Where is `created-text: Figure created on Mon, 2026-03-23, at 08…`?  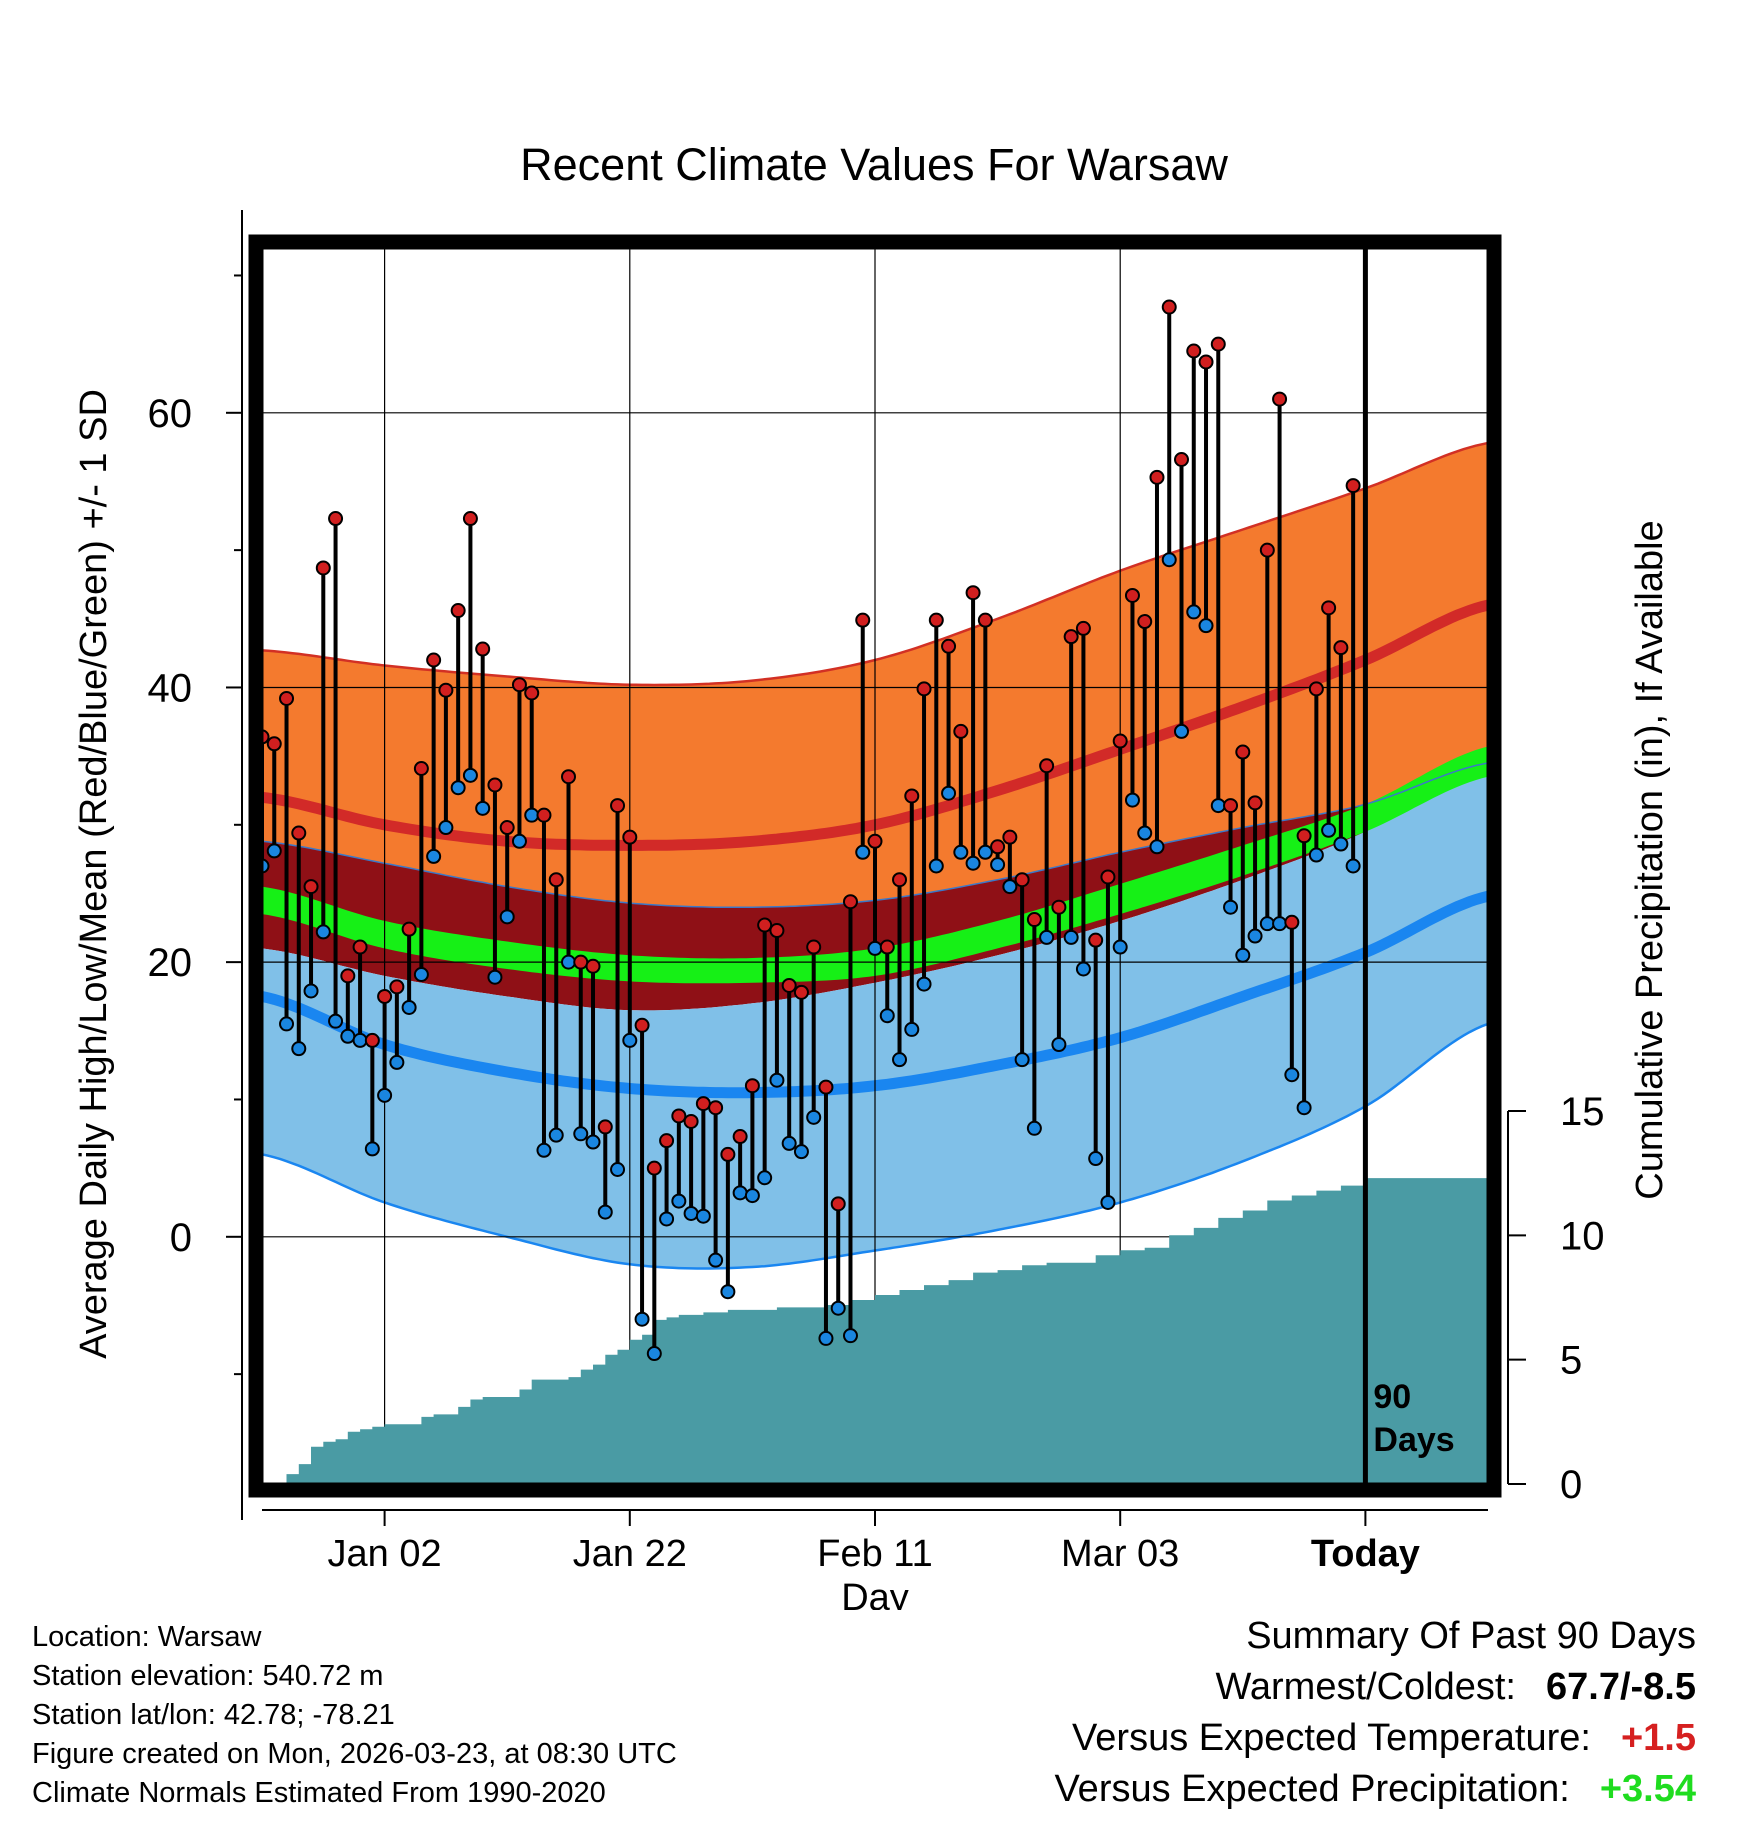 created-text: Figure created on Mon, 2026-03-23, at 08… is located at coordinates (354, 1754).